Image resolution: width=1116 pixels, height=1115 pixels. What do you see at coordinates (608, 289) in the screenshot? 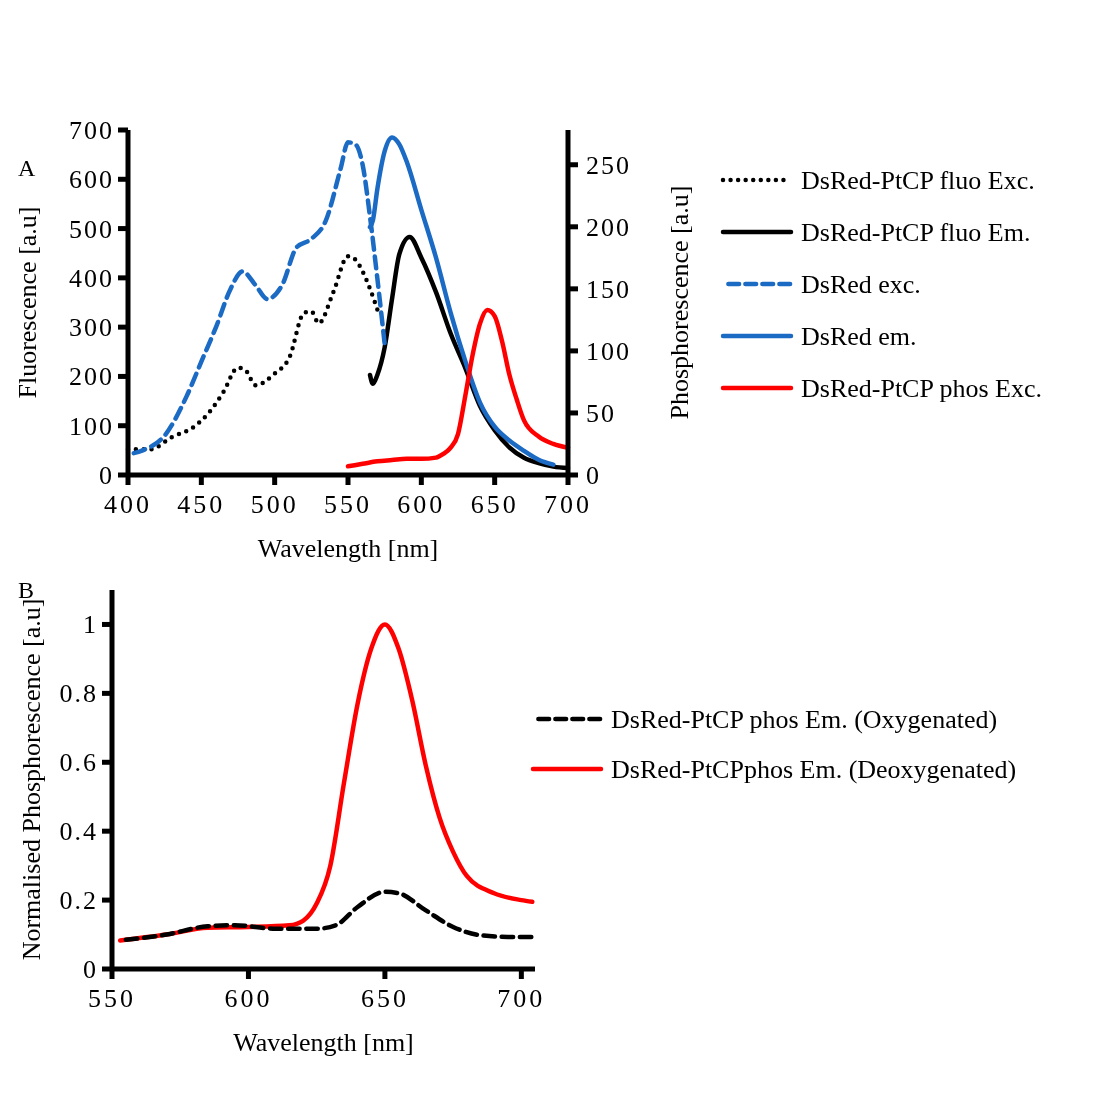
I see `y2-tick-label: 150` at bounding box center [608, 289].